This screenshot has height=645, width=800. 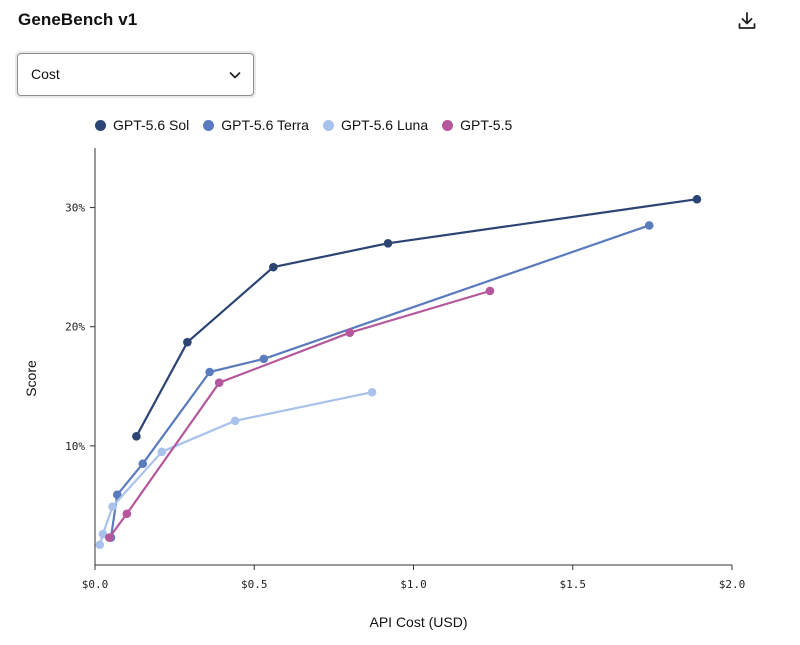 I want to click on metric-select-wrapper: Cost, so click(x=135, y=74).